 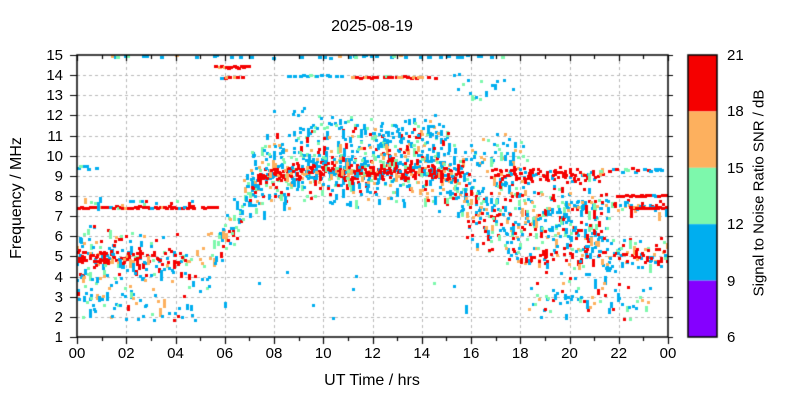 I want to click on y-tick-label: 2, so click(x=58, y=317).